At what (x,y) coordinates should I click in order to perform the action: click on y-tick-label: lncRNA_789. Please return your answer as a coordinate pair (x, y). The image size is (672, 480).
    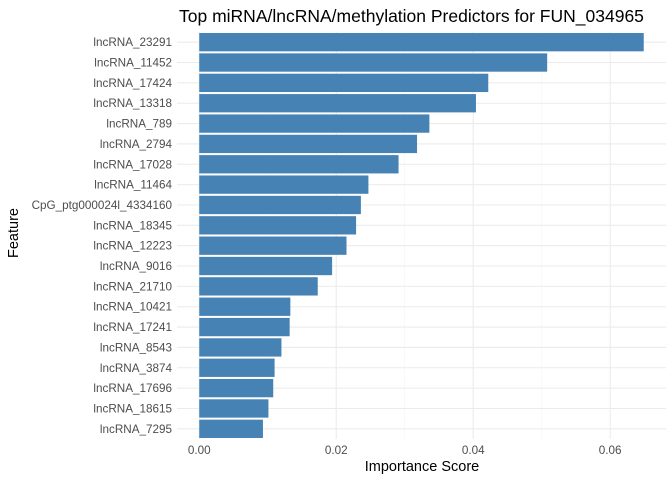
    Looking at the image, I should click on (139, 124).